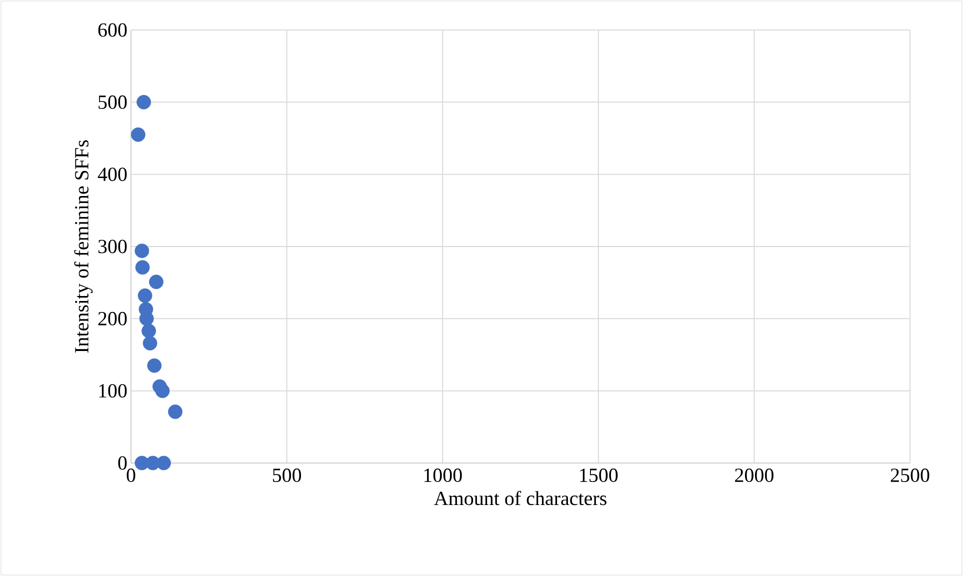  Describe the element at coordinates (599, 475) in the screenshot. I see `x-tick-label: 1500` at that location.